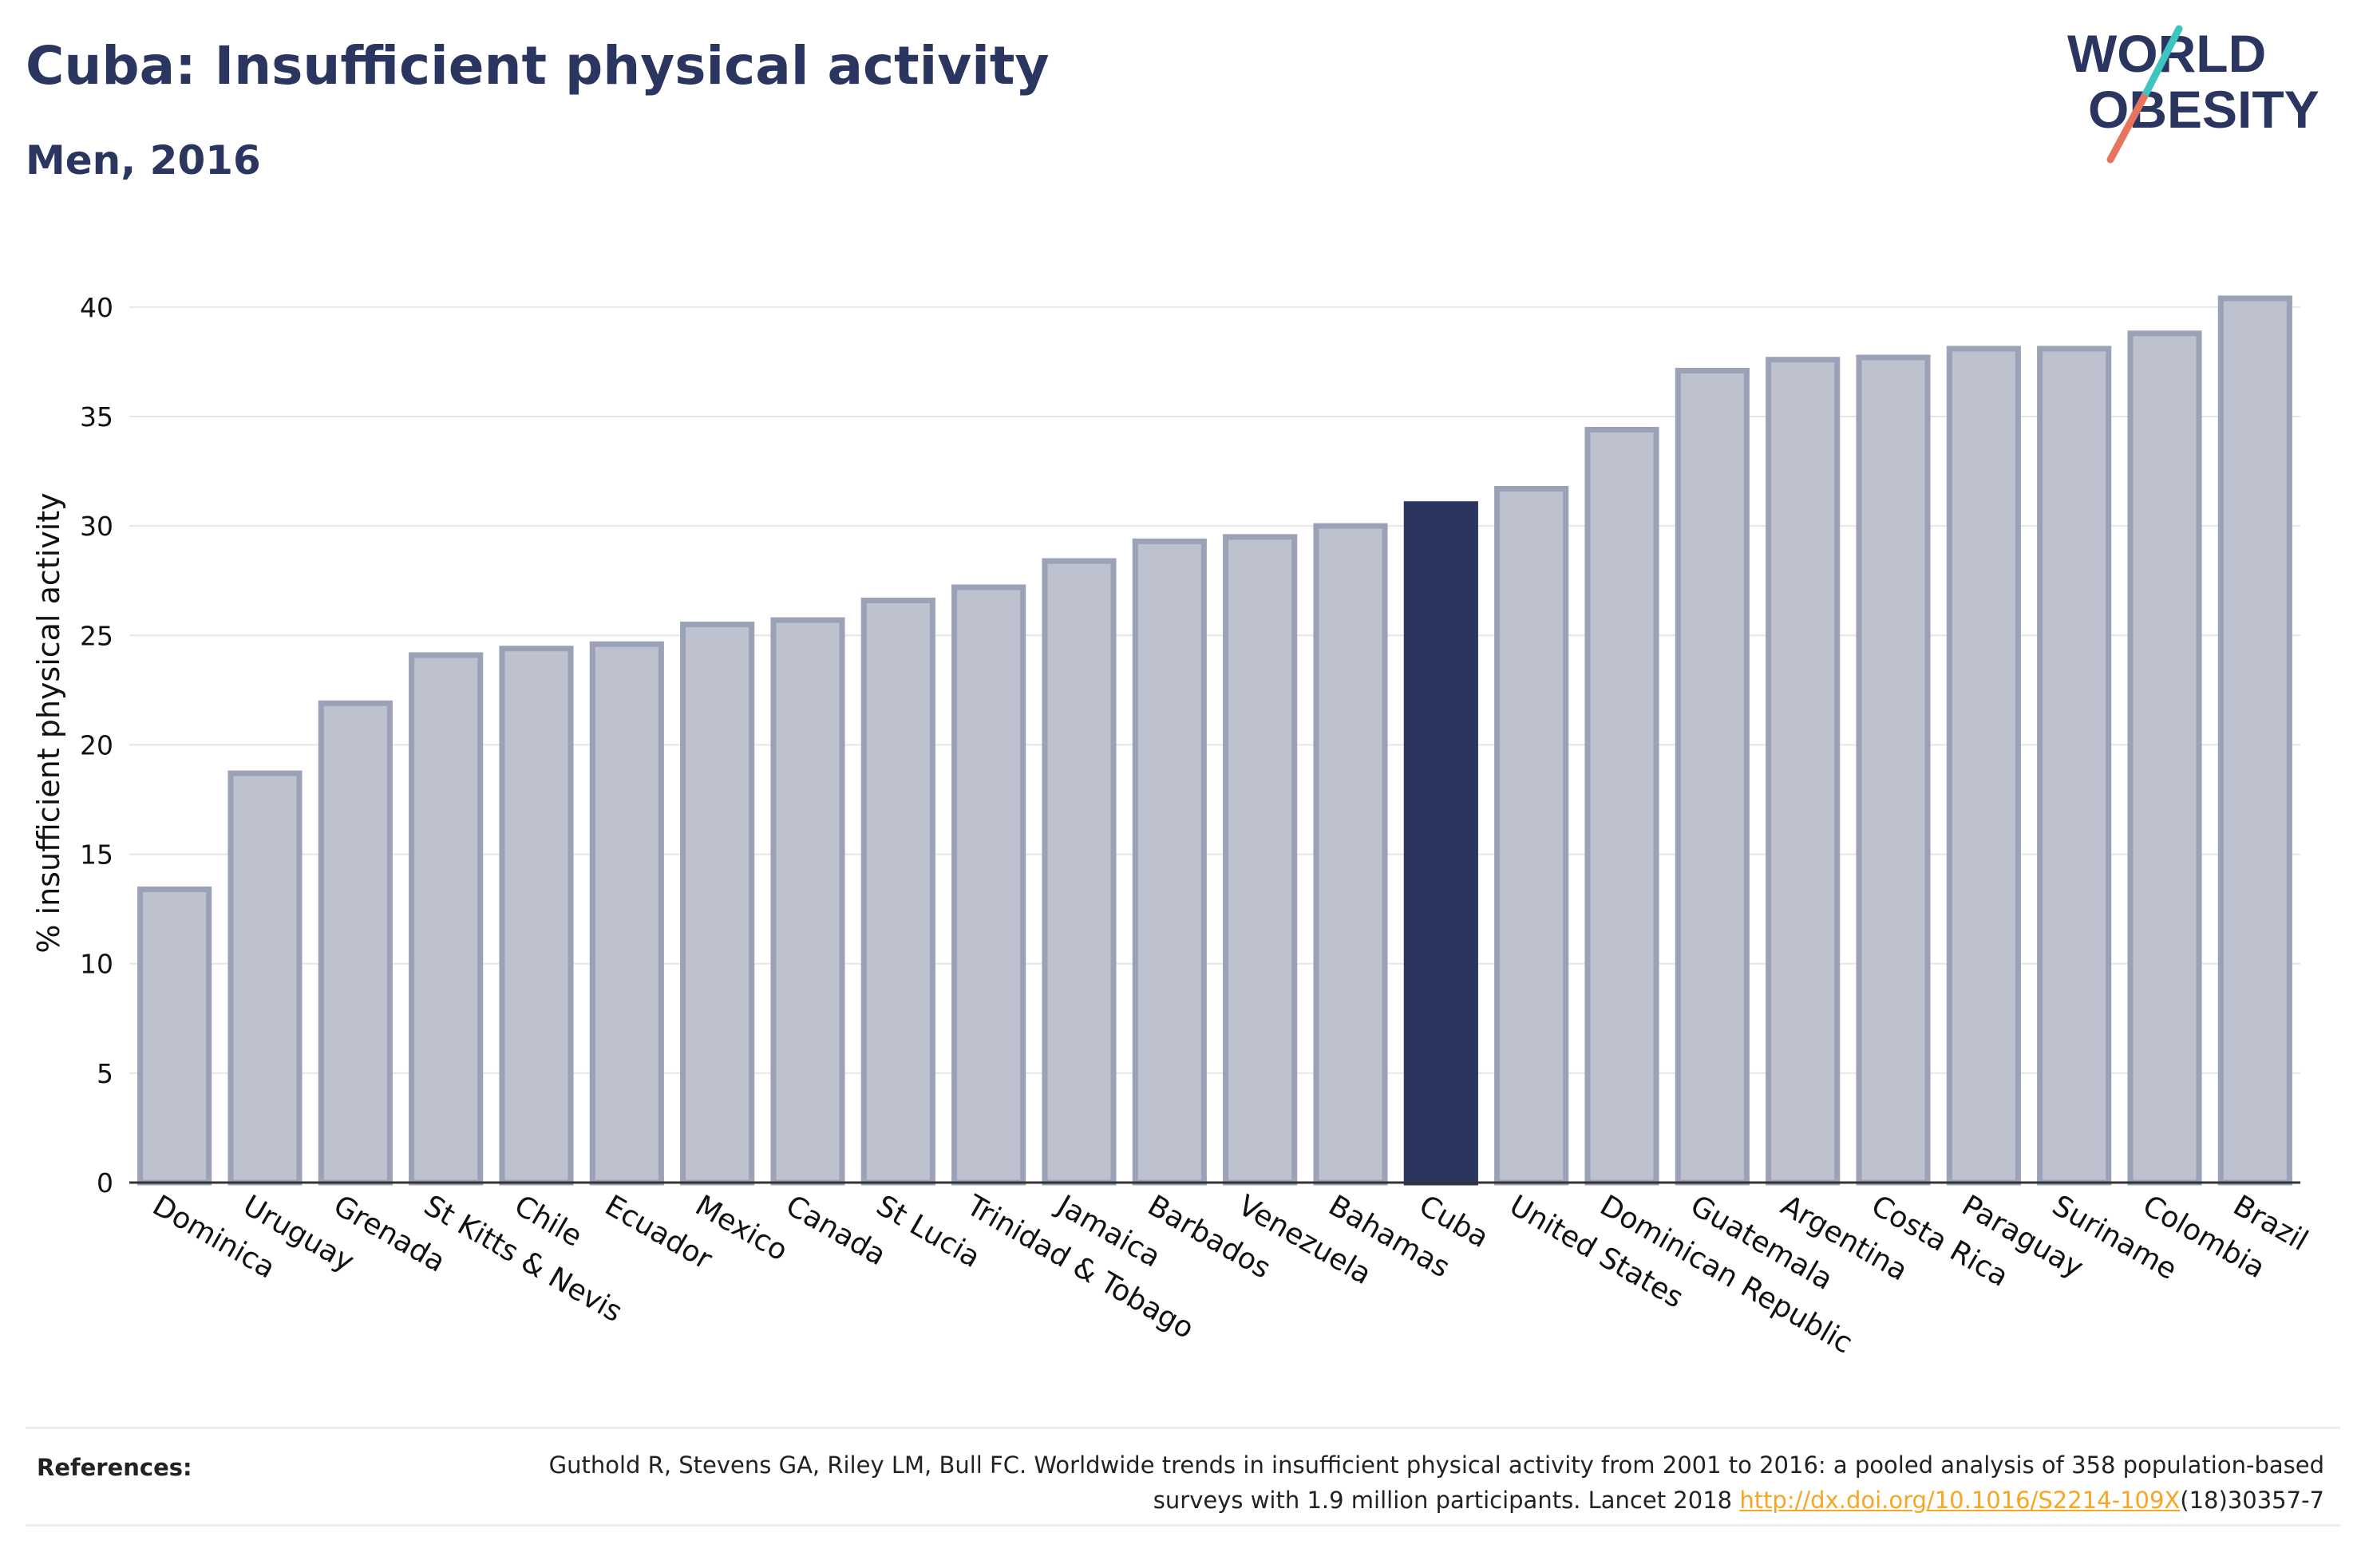 The height and width of the screenshot is (1568, 2361). What do you see at coordinates (1893, 770) in the screenshot?
I see `bar-costa-rica` at bounding box center [1893, 770].